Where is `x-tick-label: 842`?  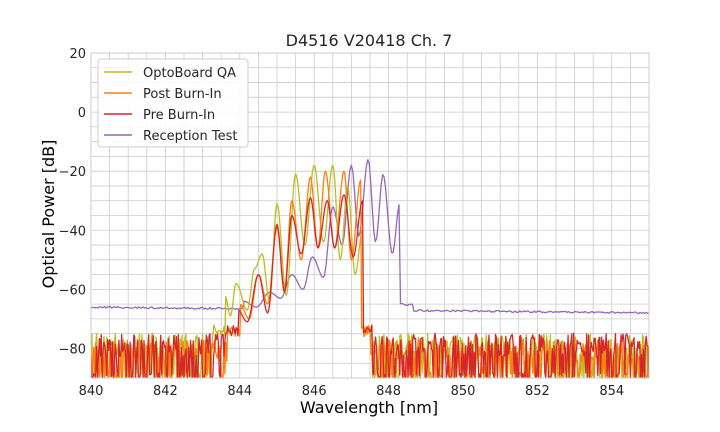 x-tick-label: 842 is located at coordinates (165, 391).